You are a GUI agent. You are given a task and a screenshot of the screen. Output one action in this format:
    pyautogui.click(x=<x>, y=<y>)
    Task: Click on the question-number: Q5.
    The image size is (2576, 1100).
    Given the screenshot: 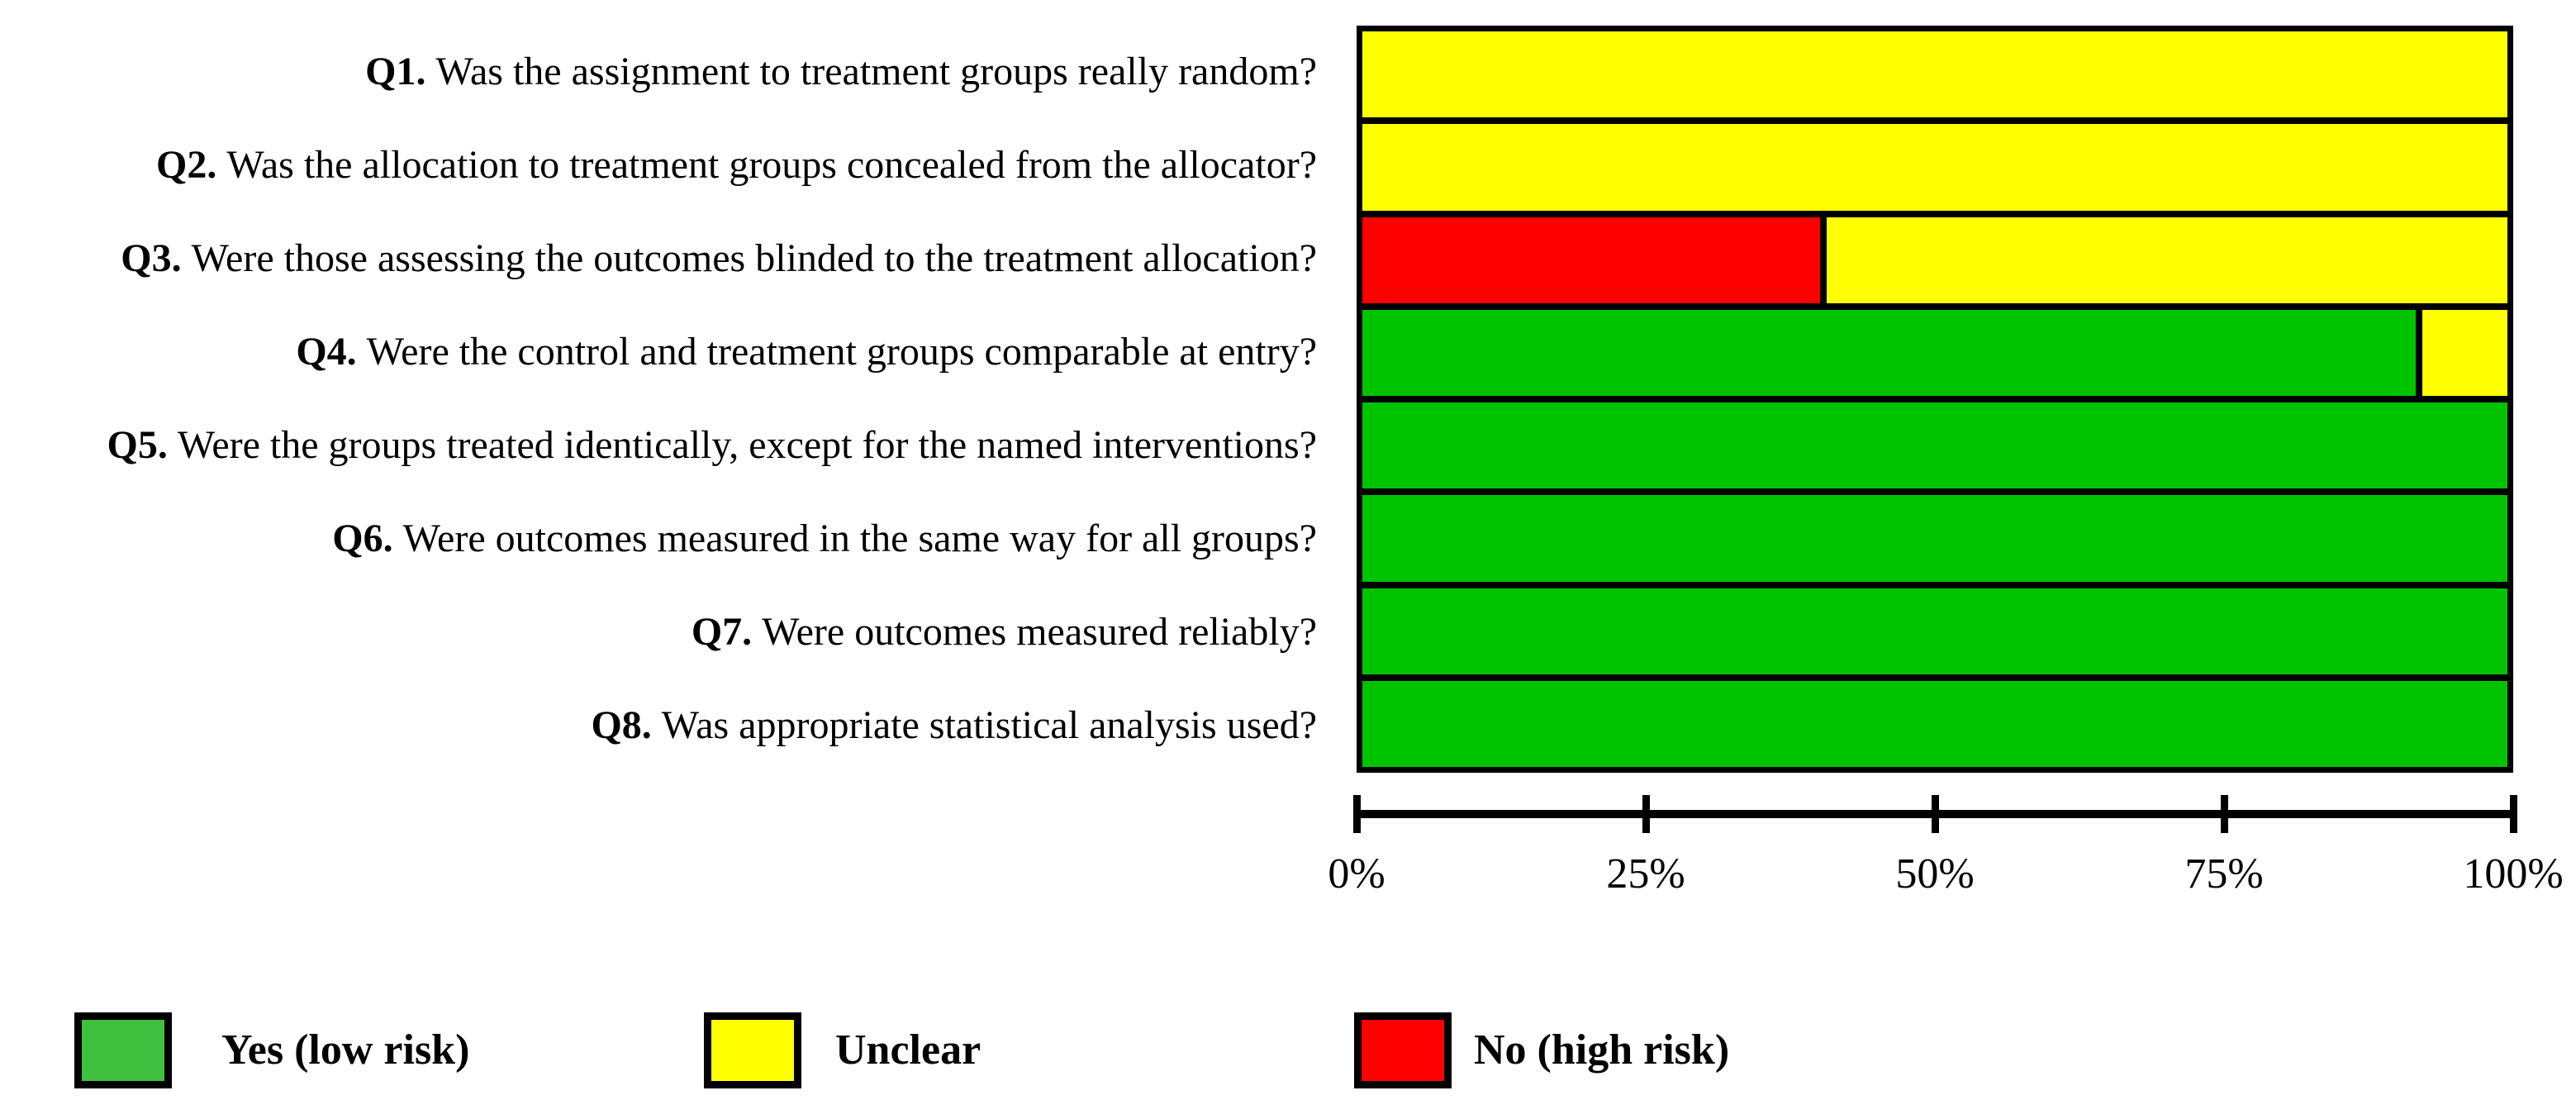 What is the action you would take?
    pyautogui.click(x=137, y=445)
    